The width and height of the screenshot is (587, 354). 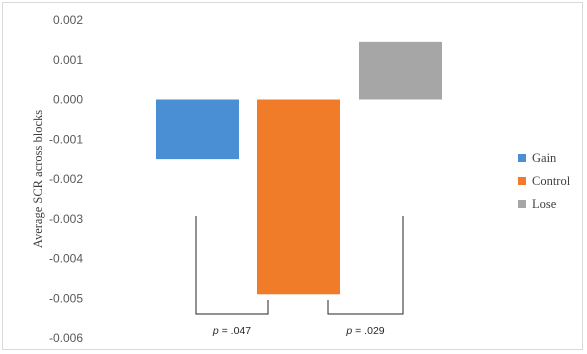 What do you see at coordinates (298, 197) in the screenshot?
I see `bar-control` at bounding box center [298, 197].